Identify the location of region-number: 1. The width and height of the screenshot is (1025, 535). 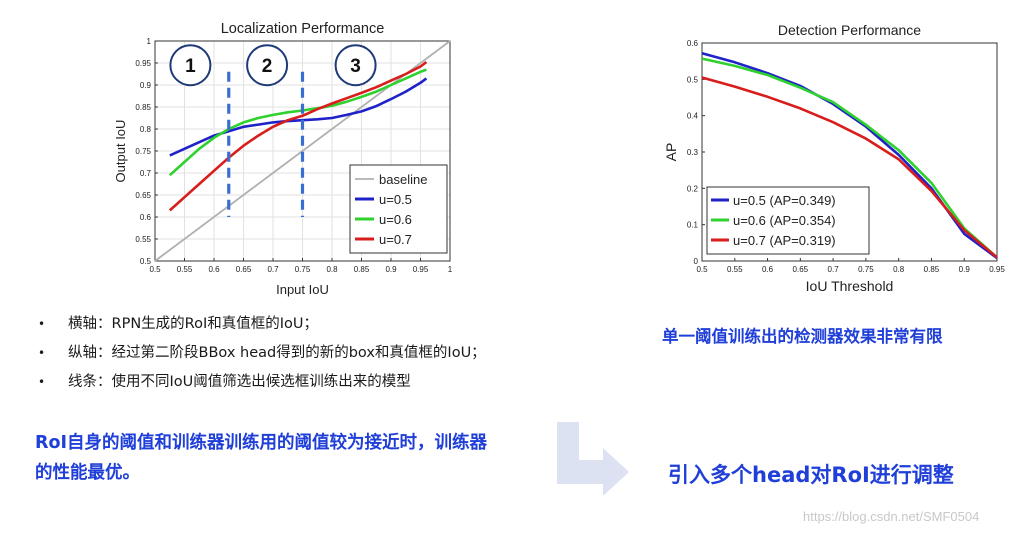
(190, 66).